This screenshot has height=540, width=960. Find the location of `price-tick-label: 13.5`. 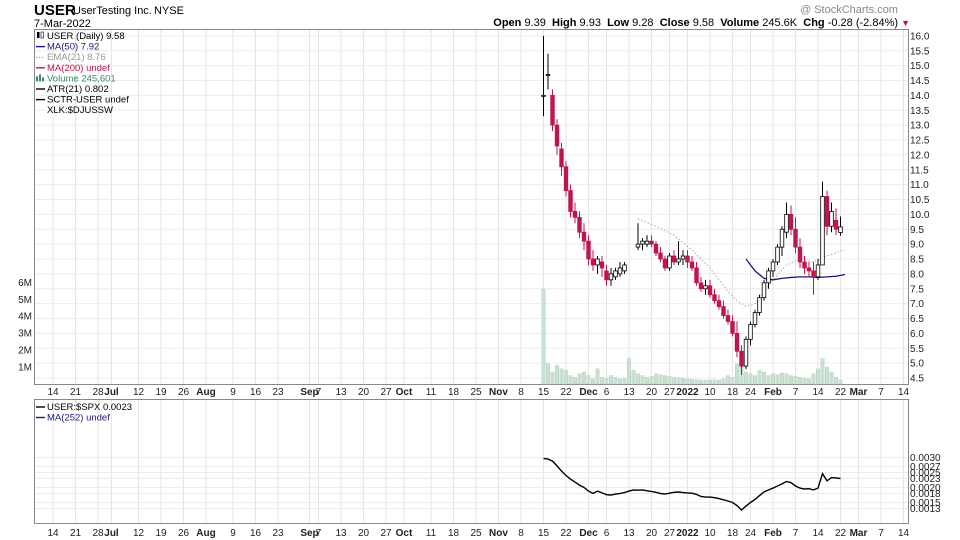

price-tick-label: 13.5 is located at coordinates (920, 111).